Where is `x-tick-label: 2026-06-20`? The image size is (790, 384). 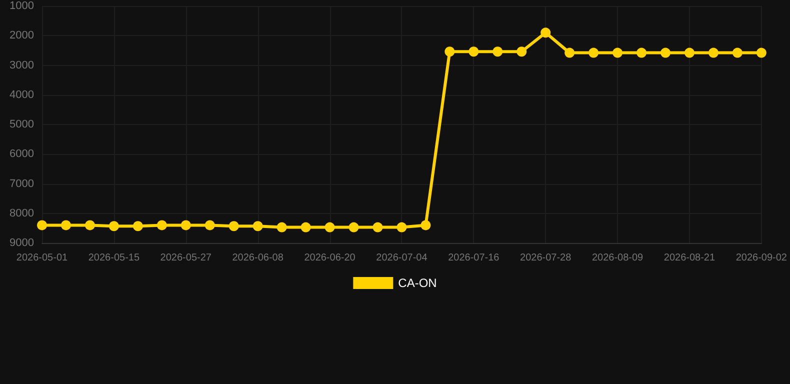 x-tick-label: 2026-06-20 is located at coordinates (330, 258).